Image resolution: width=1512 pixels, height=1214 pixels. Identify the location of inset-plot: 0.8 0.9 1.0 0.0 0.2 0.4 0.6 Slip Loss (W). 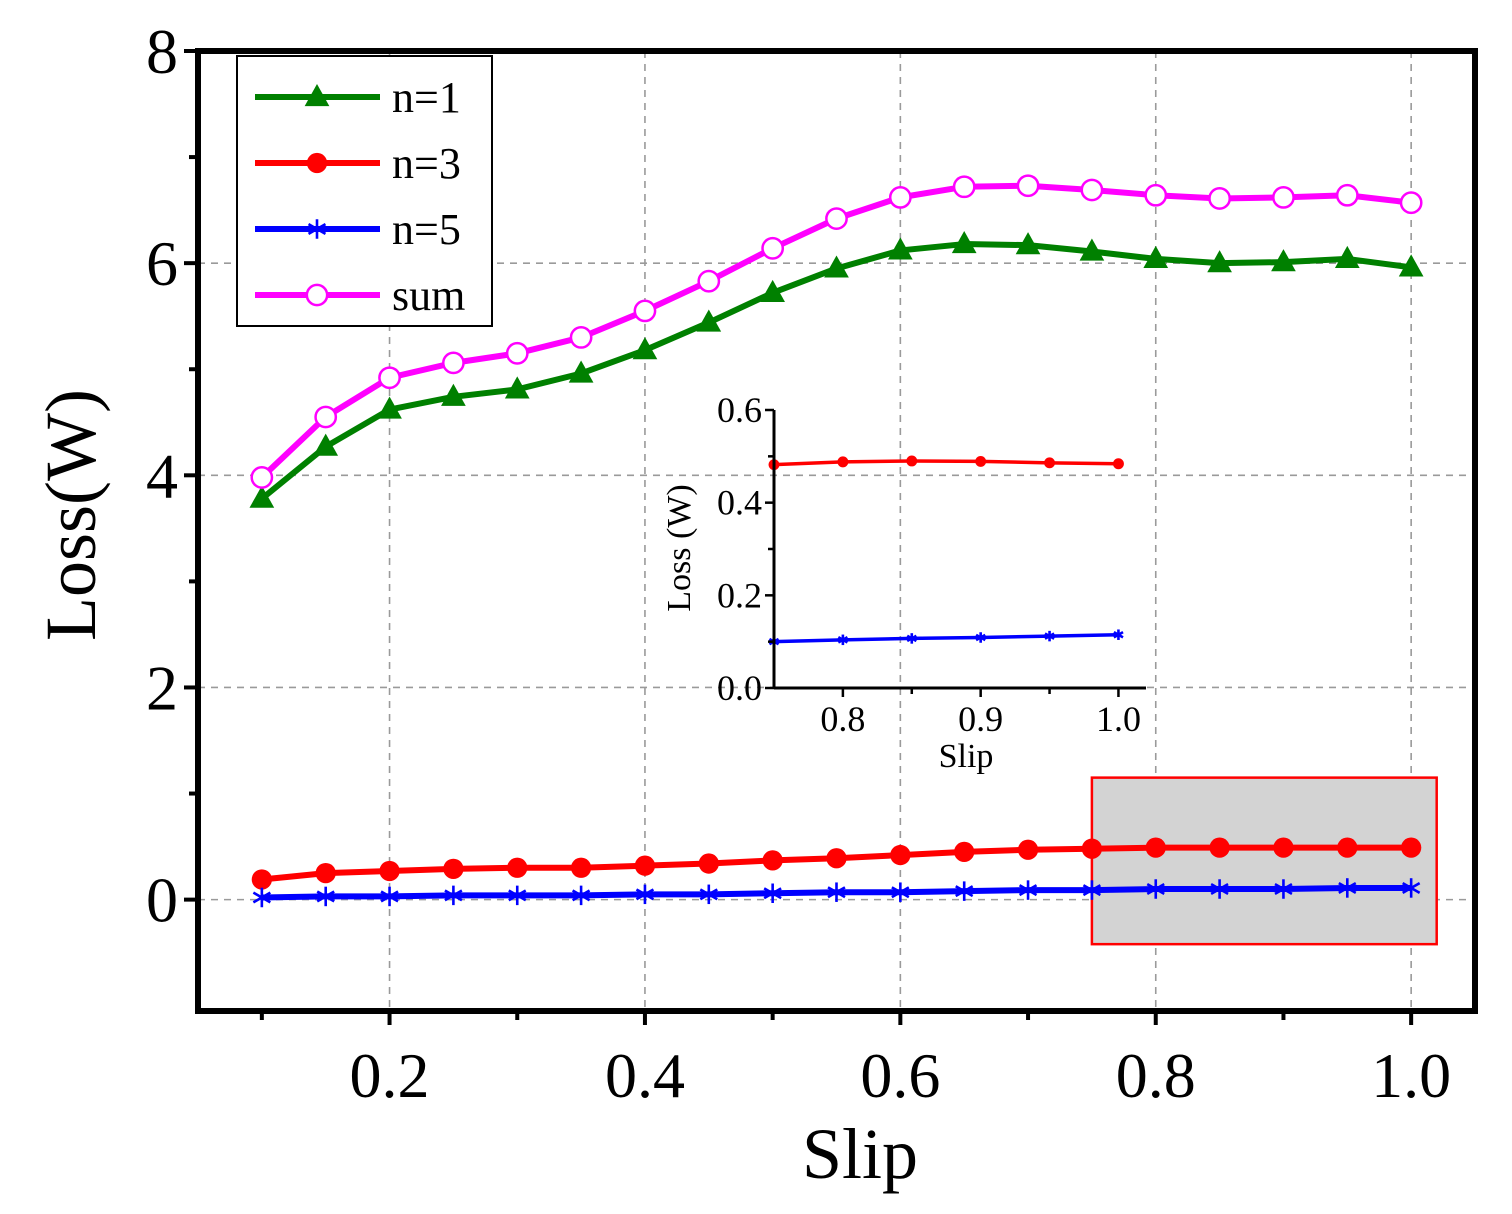
(903, 582).